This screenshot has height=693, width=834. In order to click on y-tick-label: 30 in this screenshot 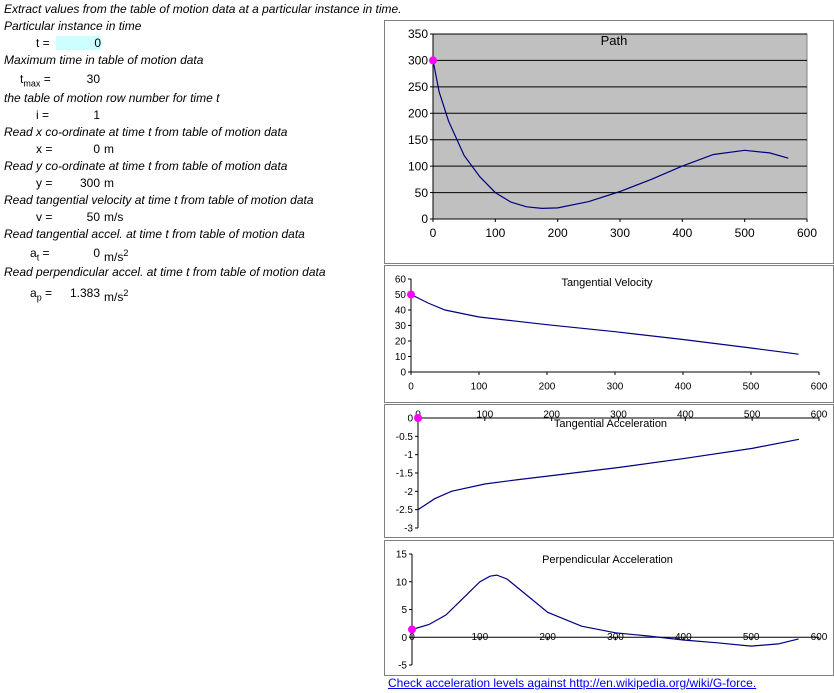, I will do `click(401, 326)`.